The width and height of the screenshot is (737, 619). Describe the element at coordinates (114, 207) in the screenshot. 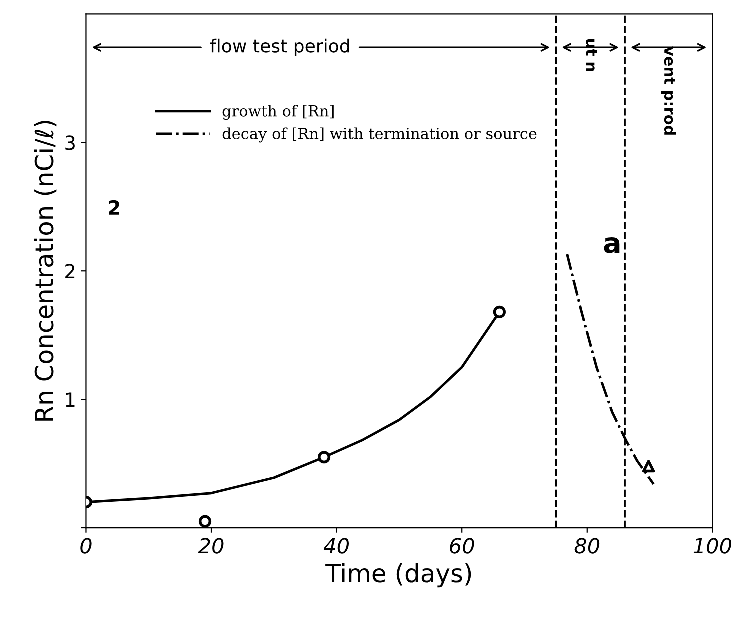

I see `annotation: 2` at that location.